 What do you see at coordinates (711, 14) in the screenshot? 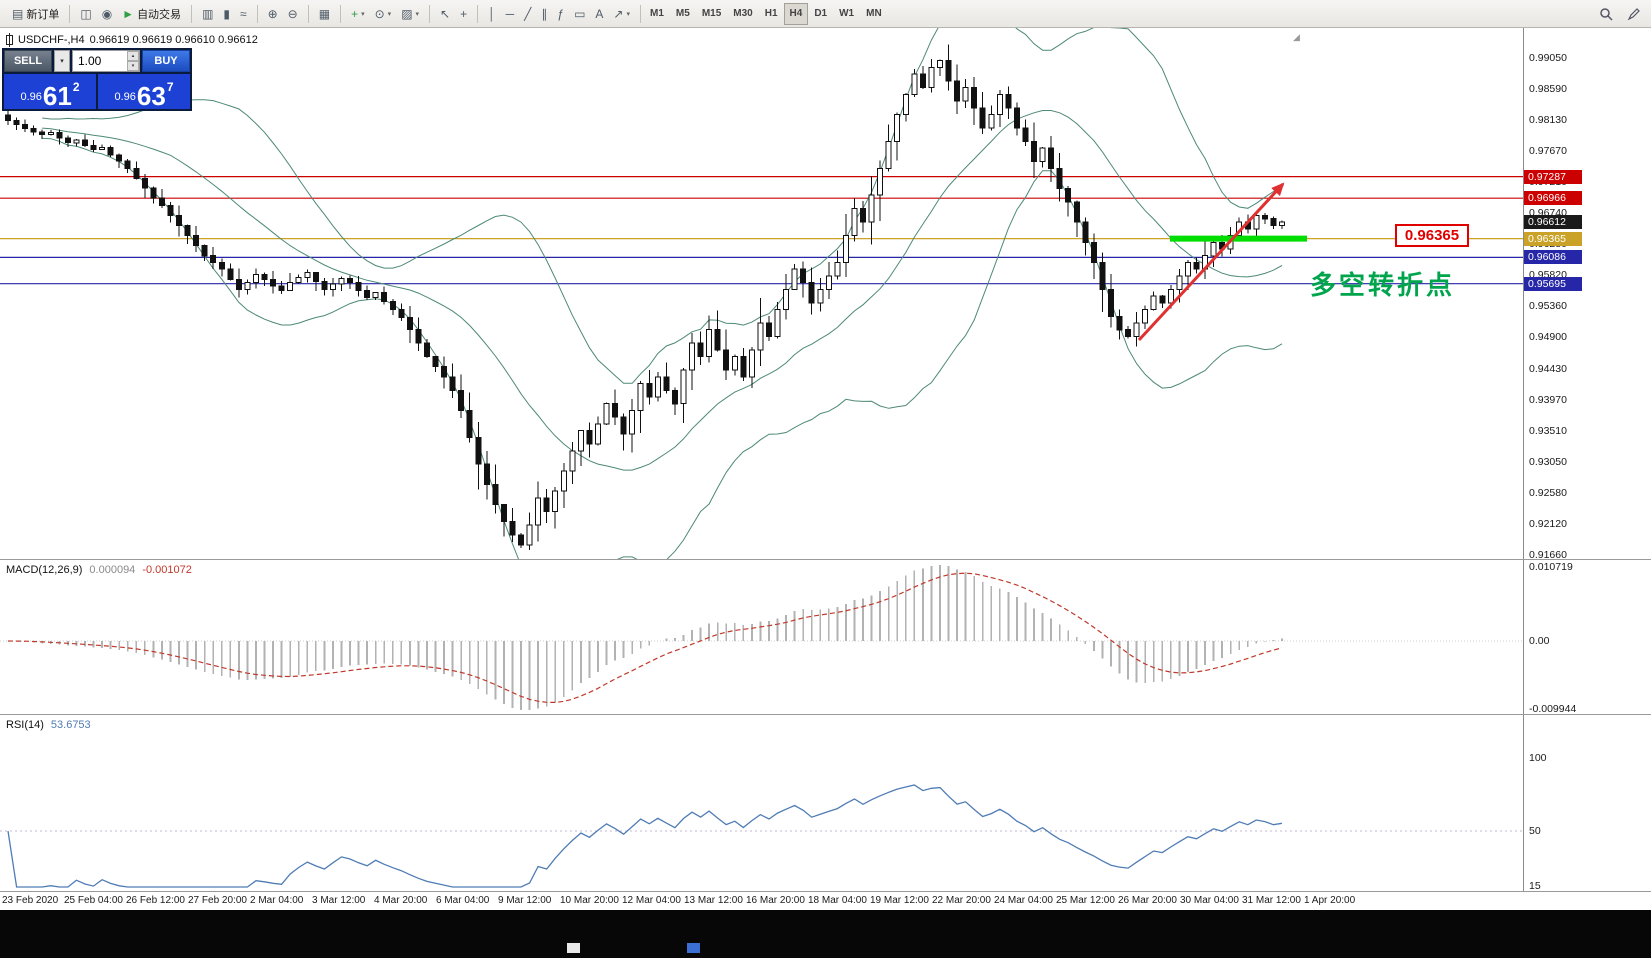
I see `timeframe-m15-button: M15` at bounding box center [711, 14].